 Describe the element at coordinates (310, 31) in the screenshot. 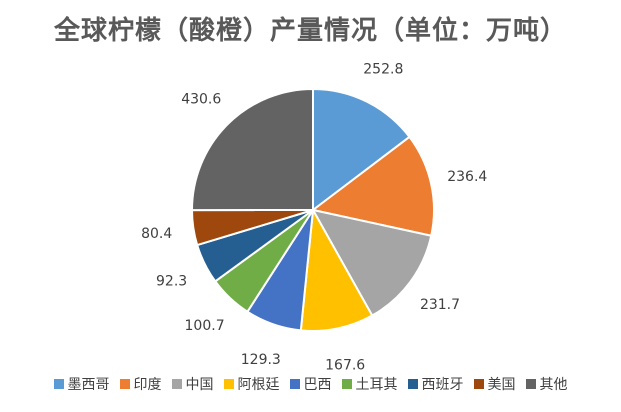

I see `chart-title: 全球柠檬（酸橙）产量情况（单位：万吨）` at that location.